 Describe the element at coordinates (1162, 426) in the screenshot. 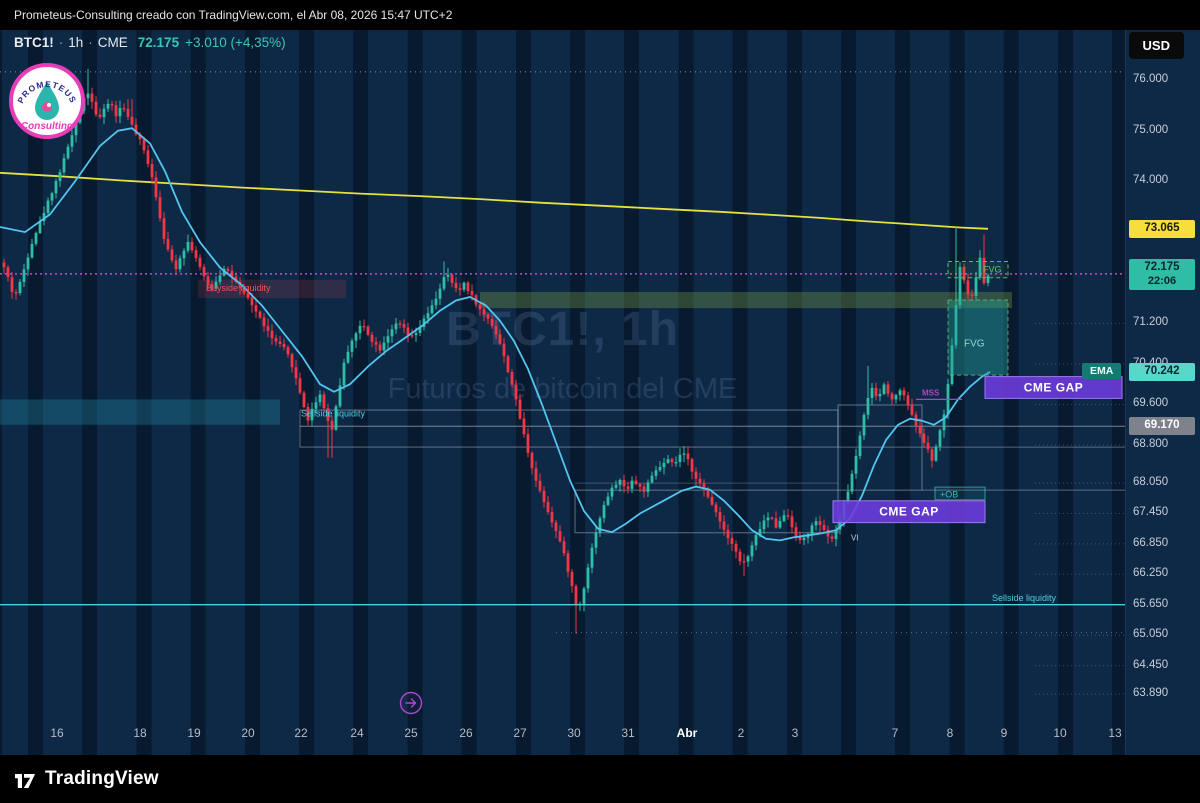

I see `price-level-badge: 69.170` at that location.